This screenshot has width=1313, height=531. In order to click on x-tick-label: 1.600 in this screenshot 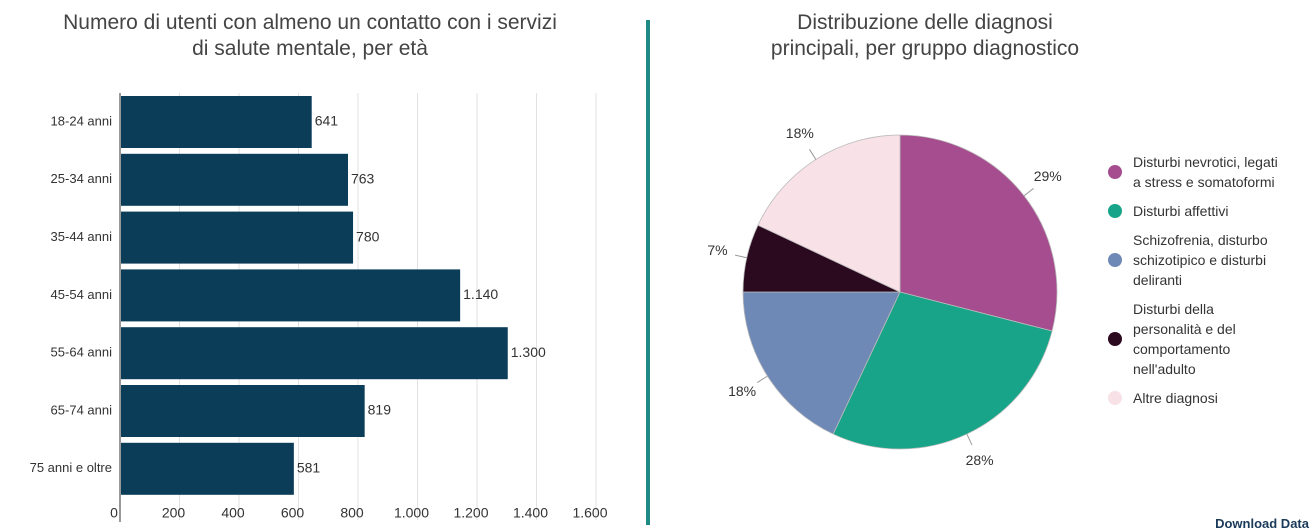, I will do `click(589, 513)`.